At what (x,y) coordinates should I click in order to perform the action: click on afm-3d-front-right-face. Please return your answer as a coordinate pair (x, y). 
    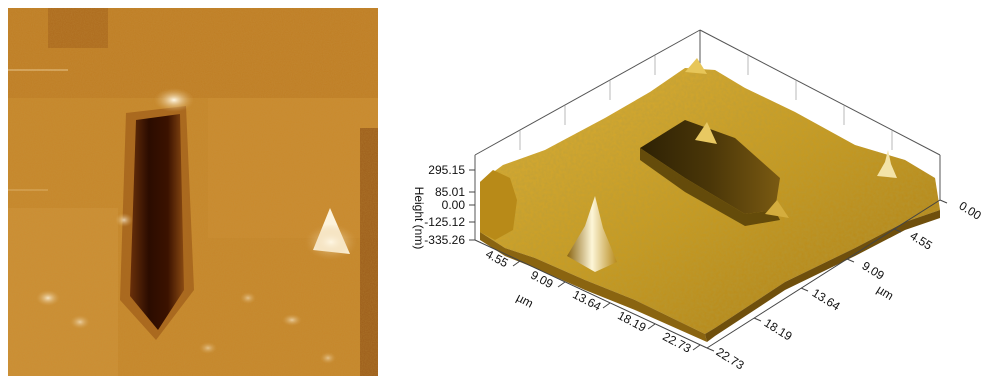
    Looking at the image, I should click on (822, 276).